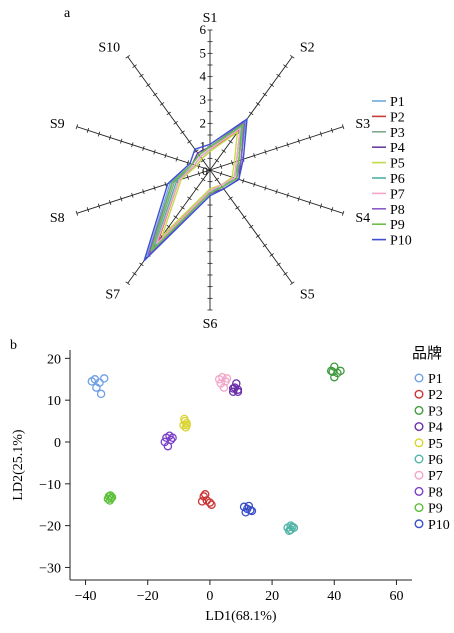  I want to click on radar-series-p10, so click(195, 189).